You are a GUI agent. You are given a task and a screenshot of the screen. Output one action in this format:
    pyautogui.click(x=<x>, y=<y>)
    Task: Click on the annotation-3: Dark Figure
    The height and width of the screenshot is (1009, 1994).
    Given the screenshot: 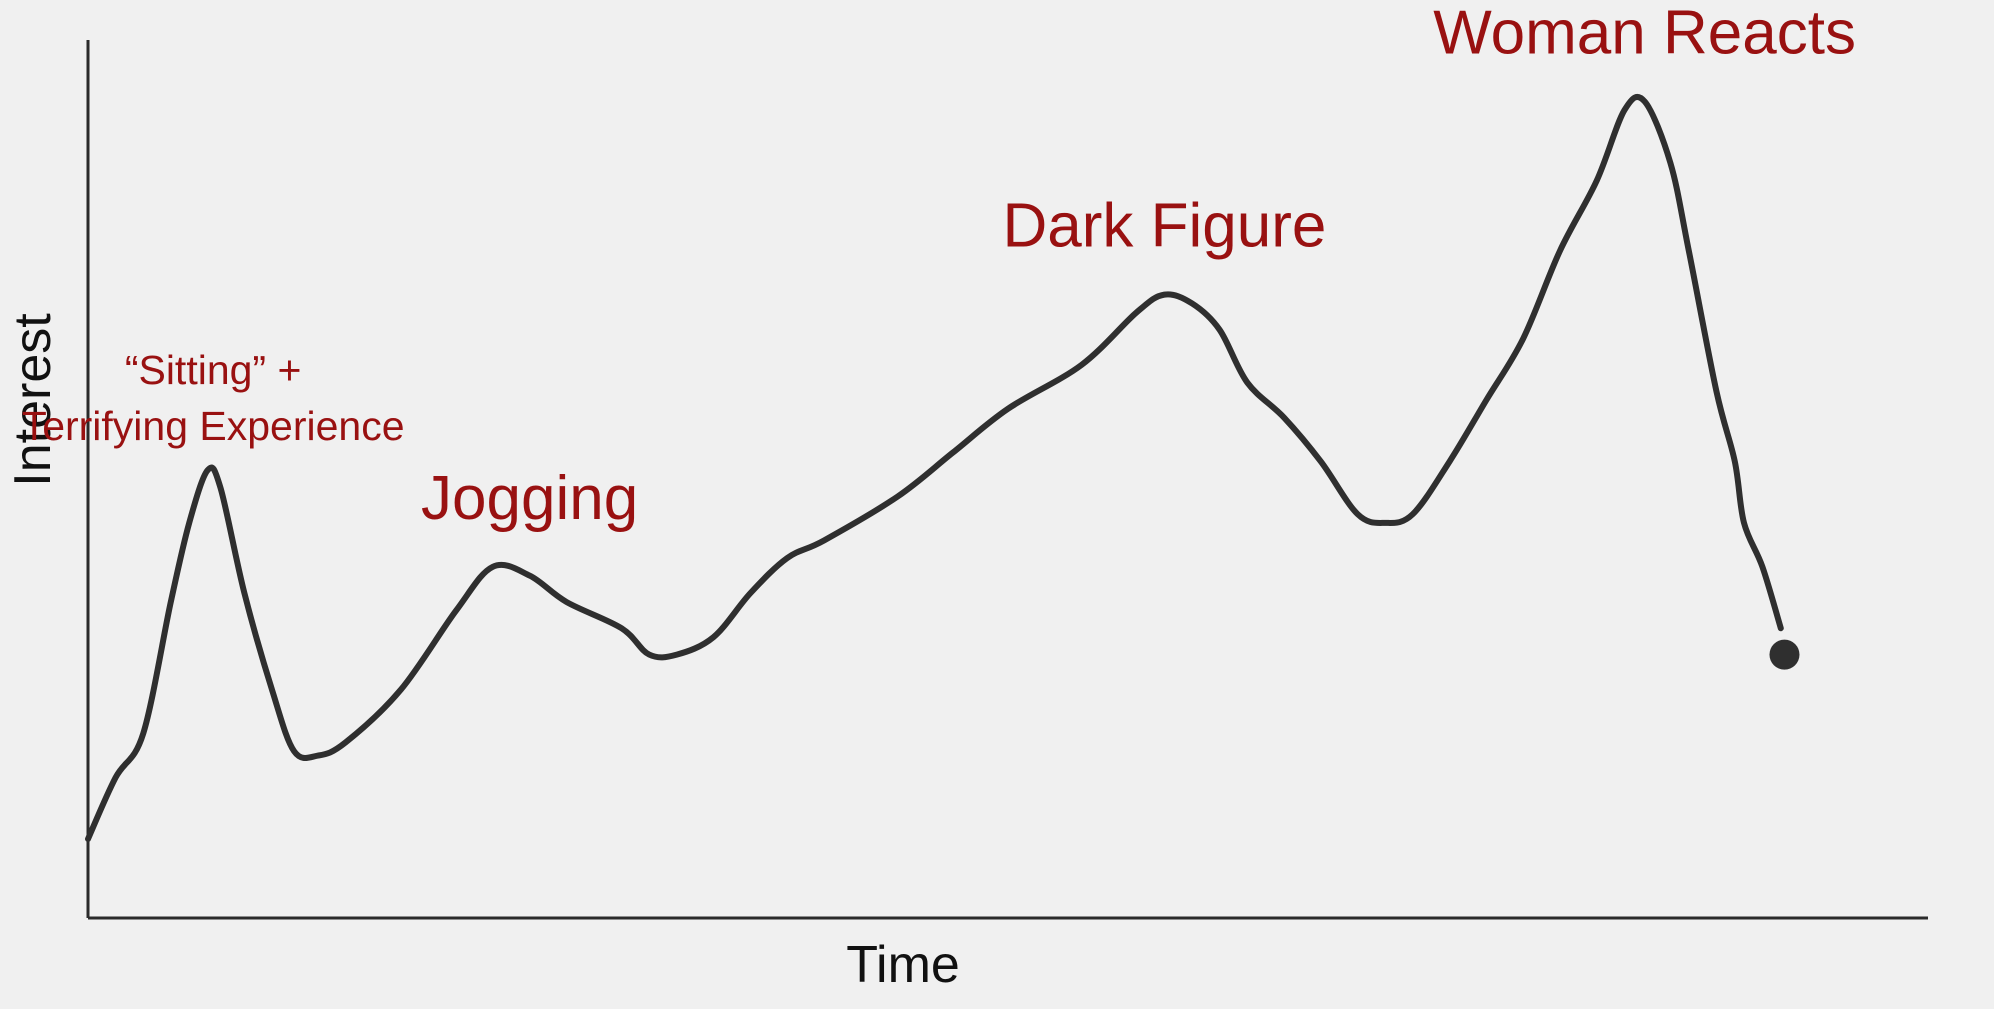 What is the action you would take?
    pyautogui.click(x=1164, y=226)
    